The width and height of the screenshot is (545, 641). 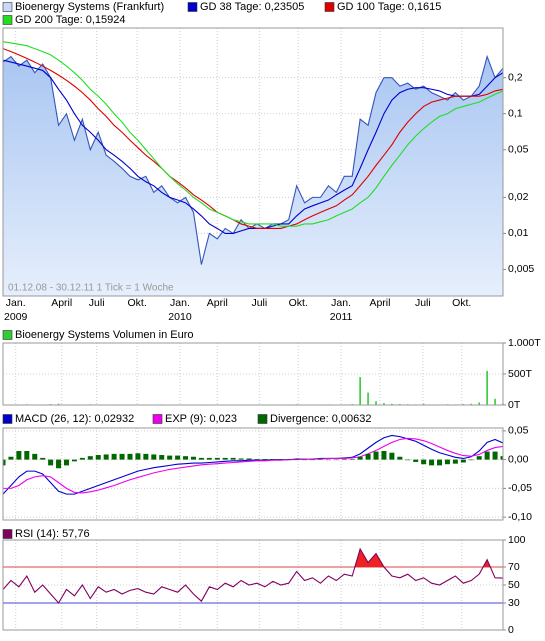 I want to click on legend-label: GD 200 Tage: 0,15924, so click(x=70, y=20).